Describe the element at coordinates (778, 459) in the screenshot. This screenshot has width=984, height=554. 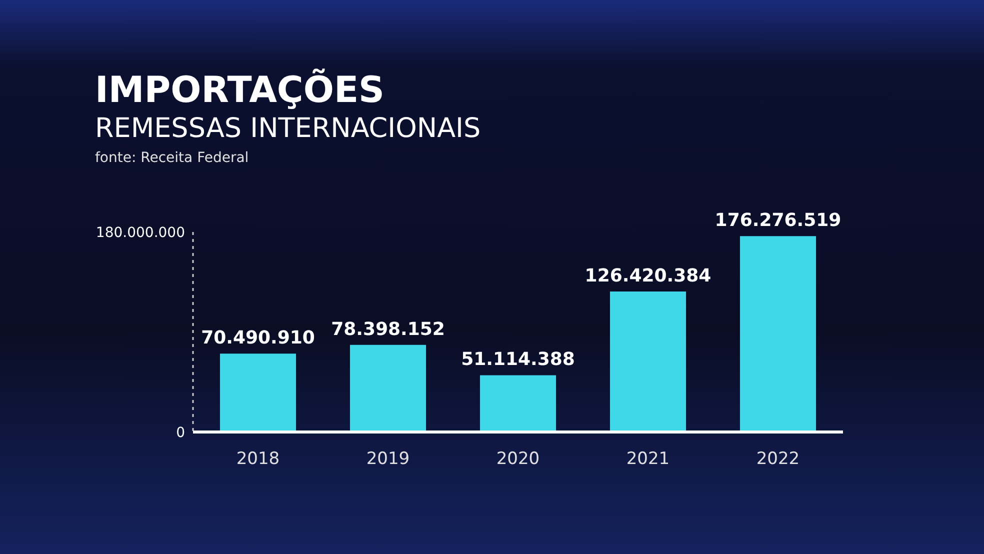
I see `x-tick-label: 2022` at that location.